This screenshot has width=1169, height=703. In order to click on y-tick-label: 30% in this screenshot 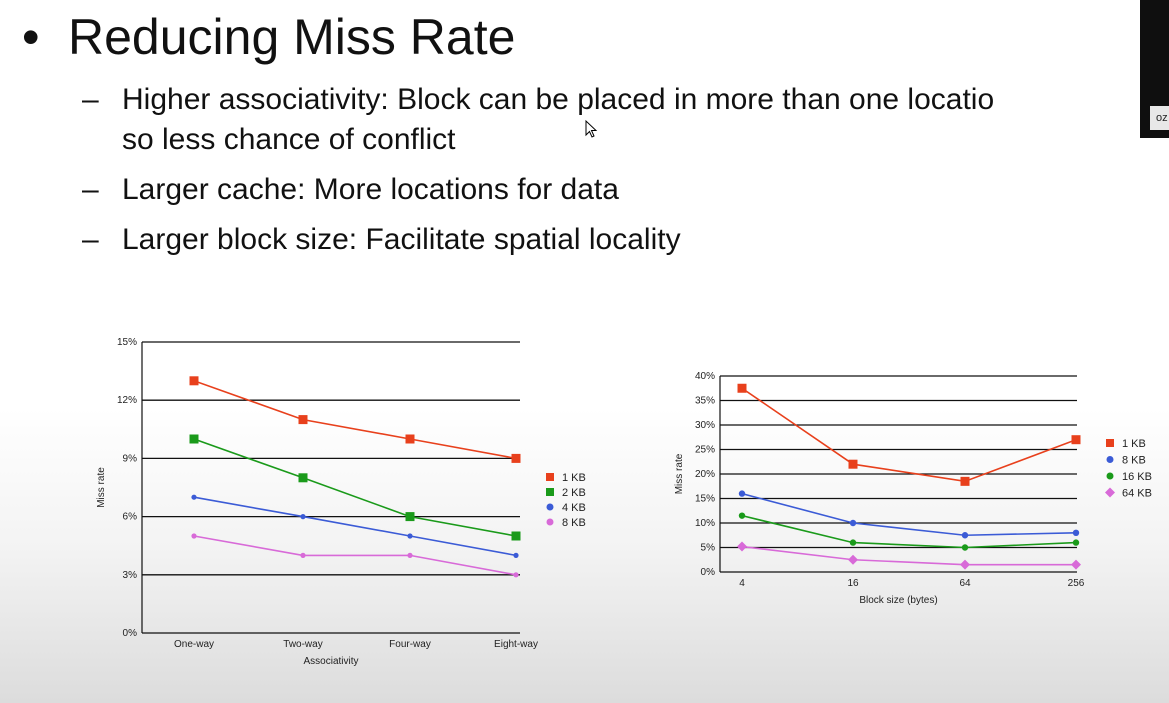, I will do `click(705, 425)`.